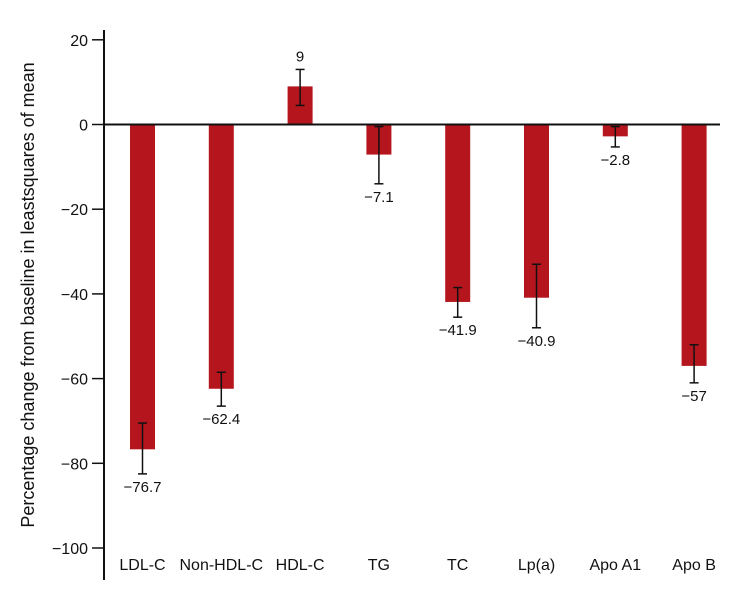 This screenshot has width=739, height=601. What do you see at coordinates (83, 126) in the screenshot?
I see `y-tick-label: 0` at bounding box center [83, 126].